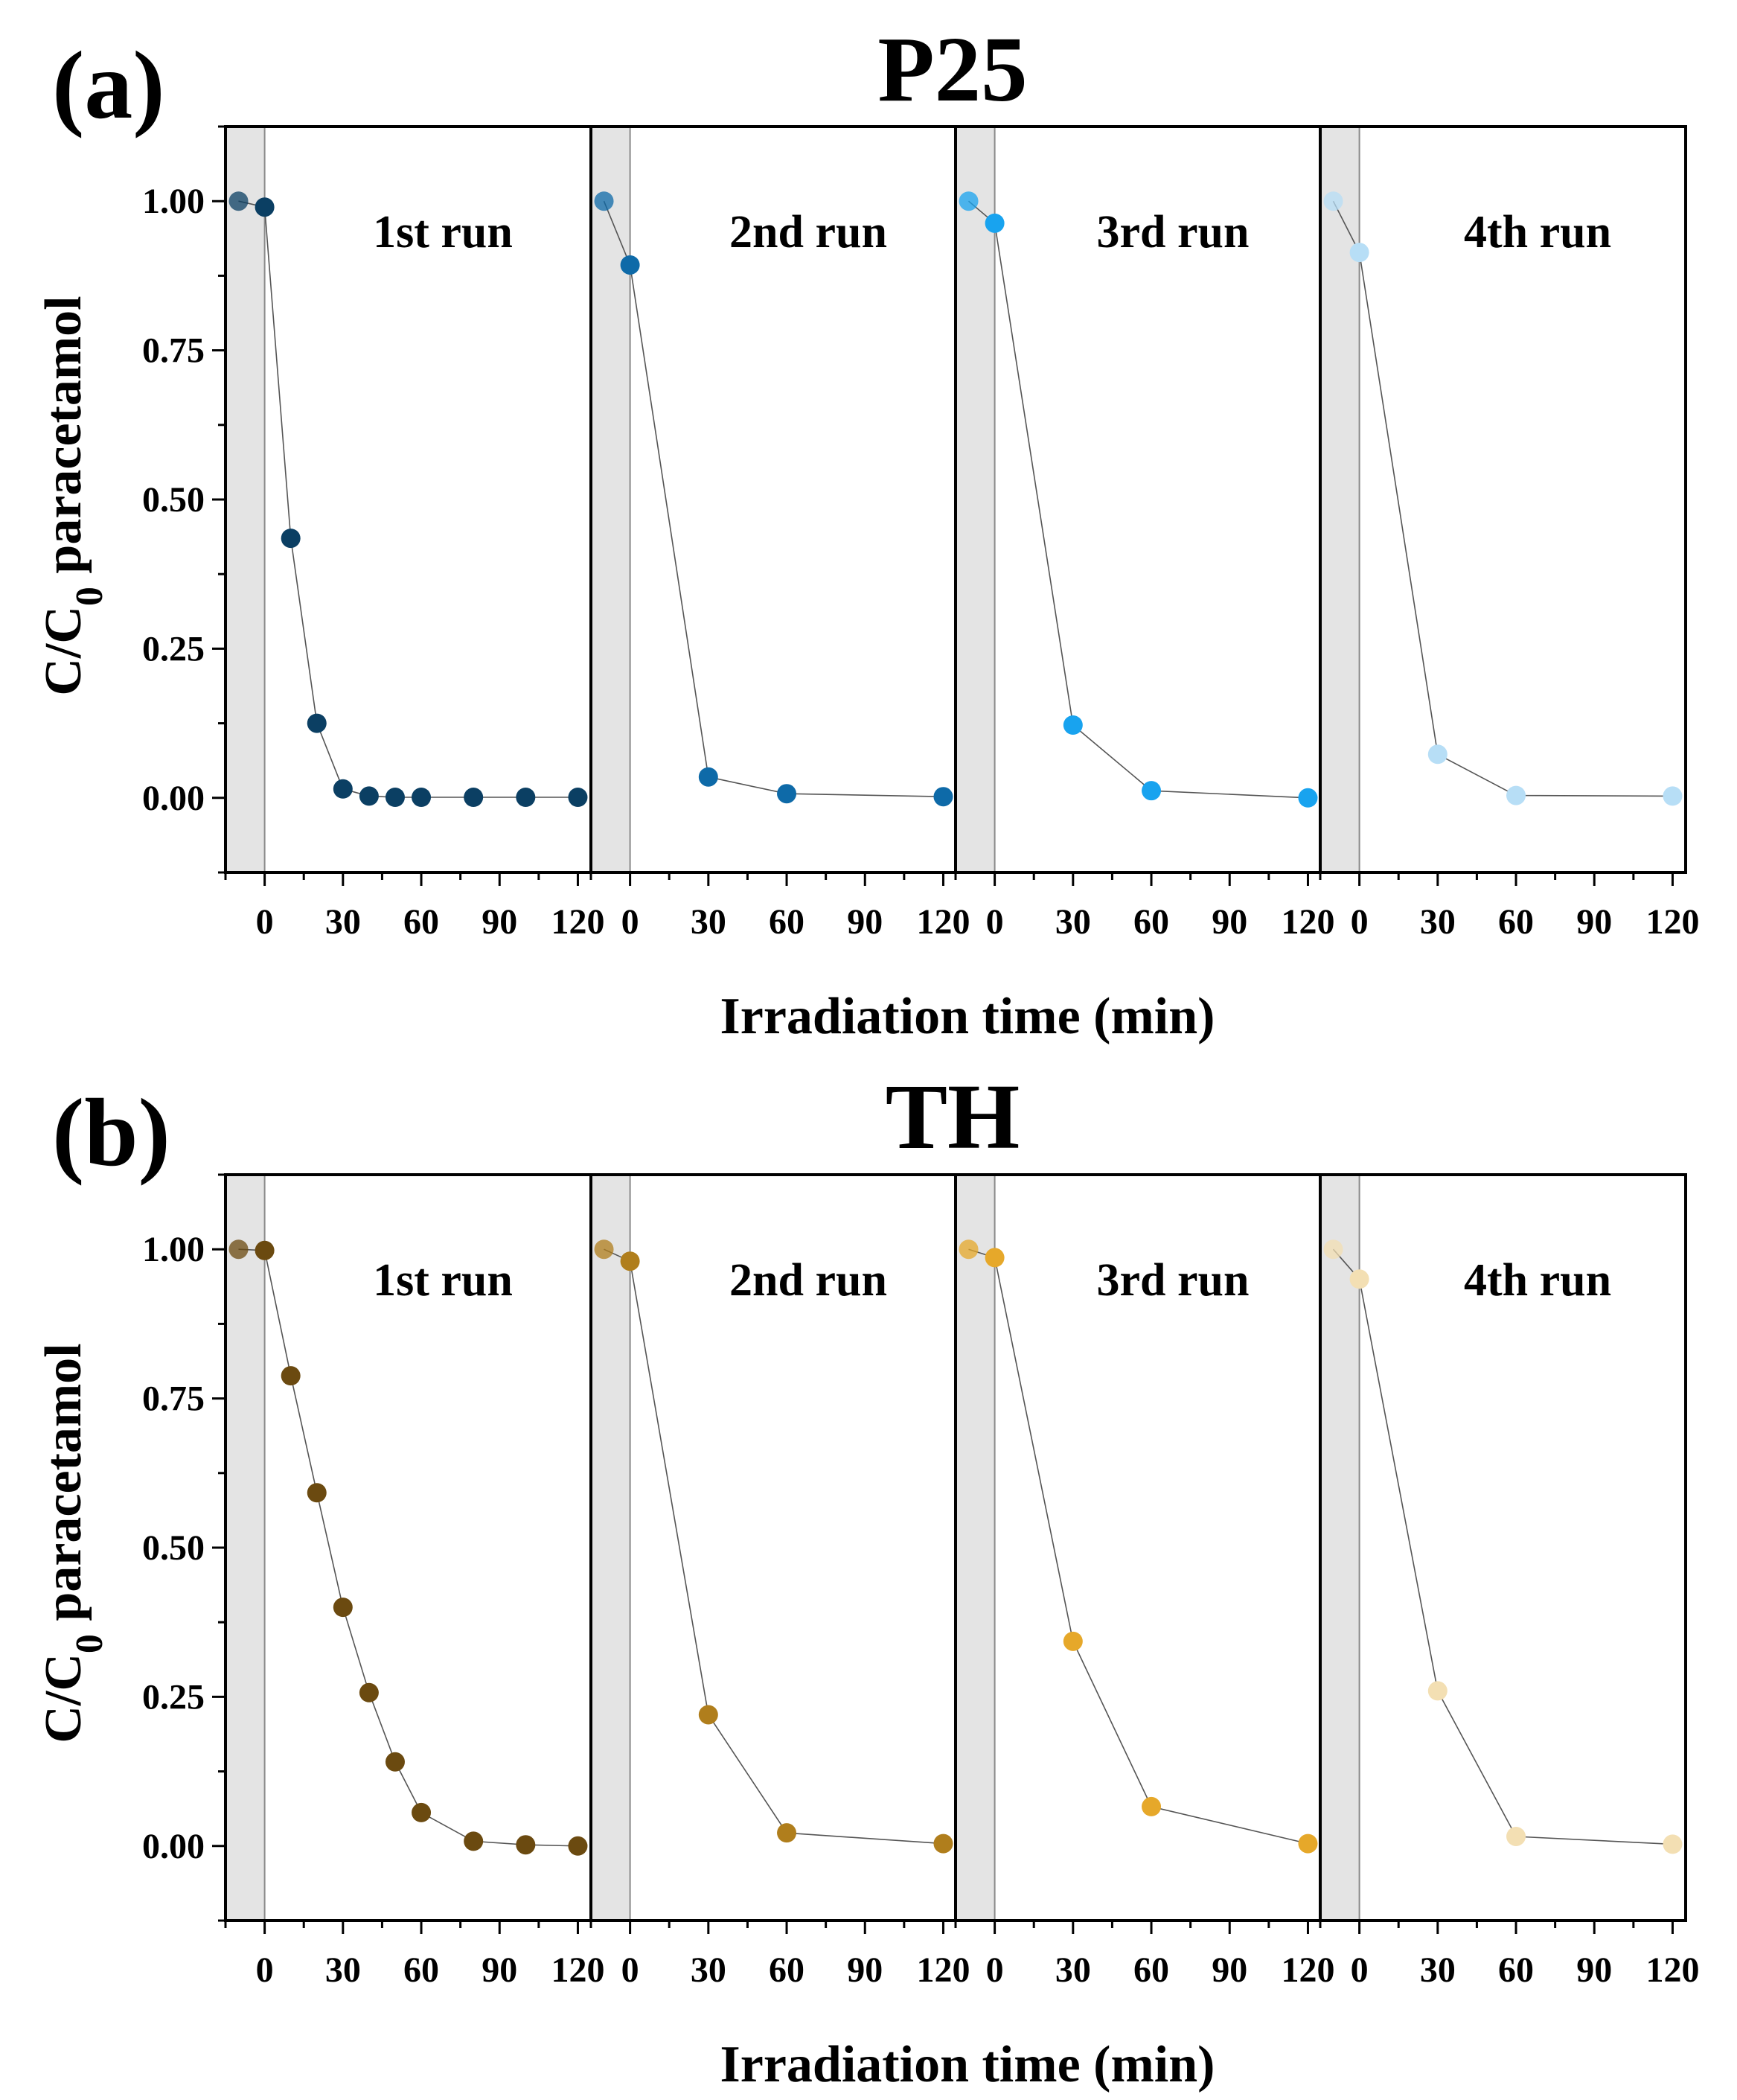 This screenshot has height=2100, width=1737. I want to click on y-tick-label: 0.50, so click(173, 1548).